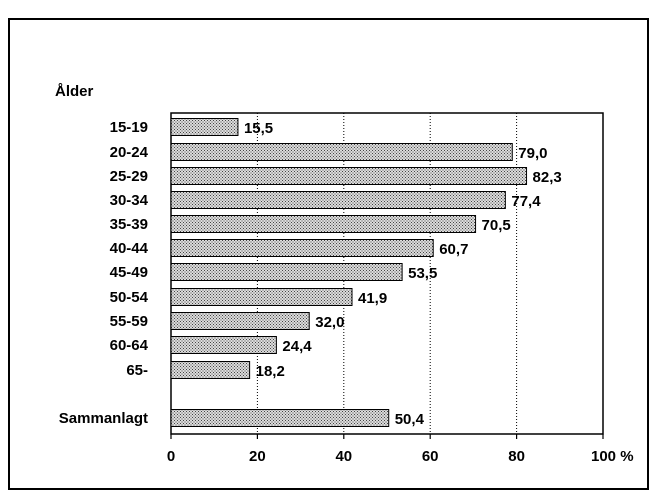  What do you see at coordinates (74, 91) in the screenshot?
I see `y-axis-label: Ålder` at bounding box center [74, 91].